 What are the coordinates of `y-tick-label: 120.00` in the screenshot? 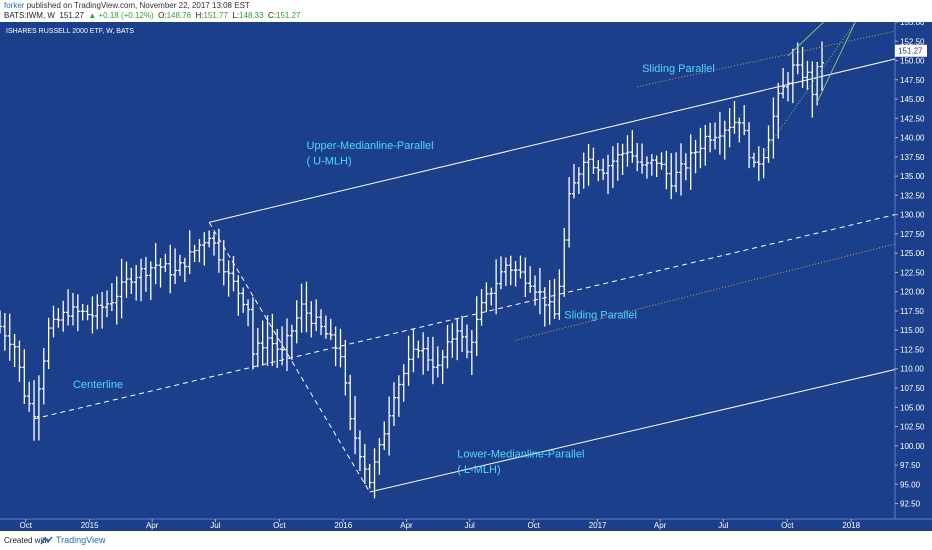 It's located at (912, 292).